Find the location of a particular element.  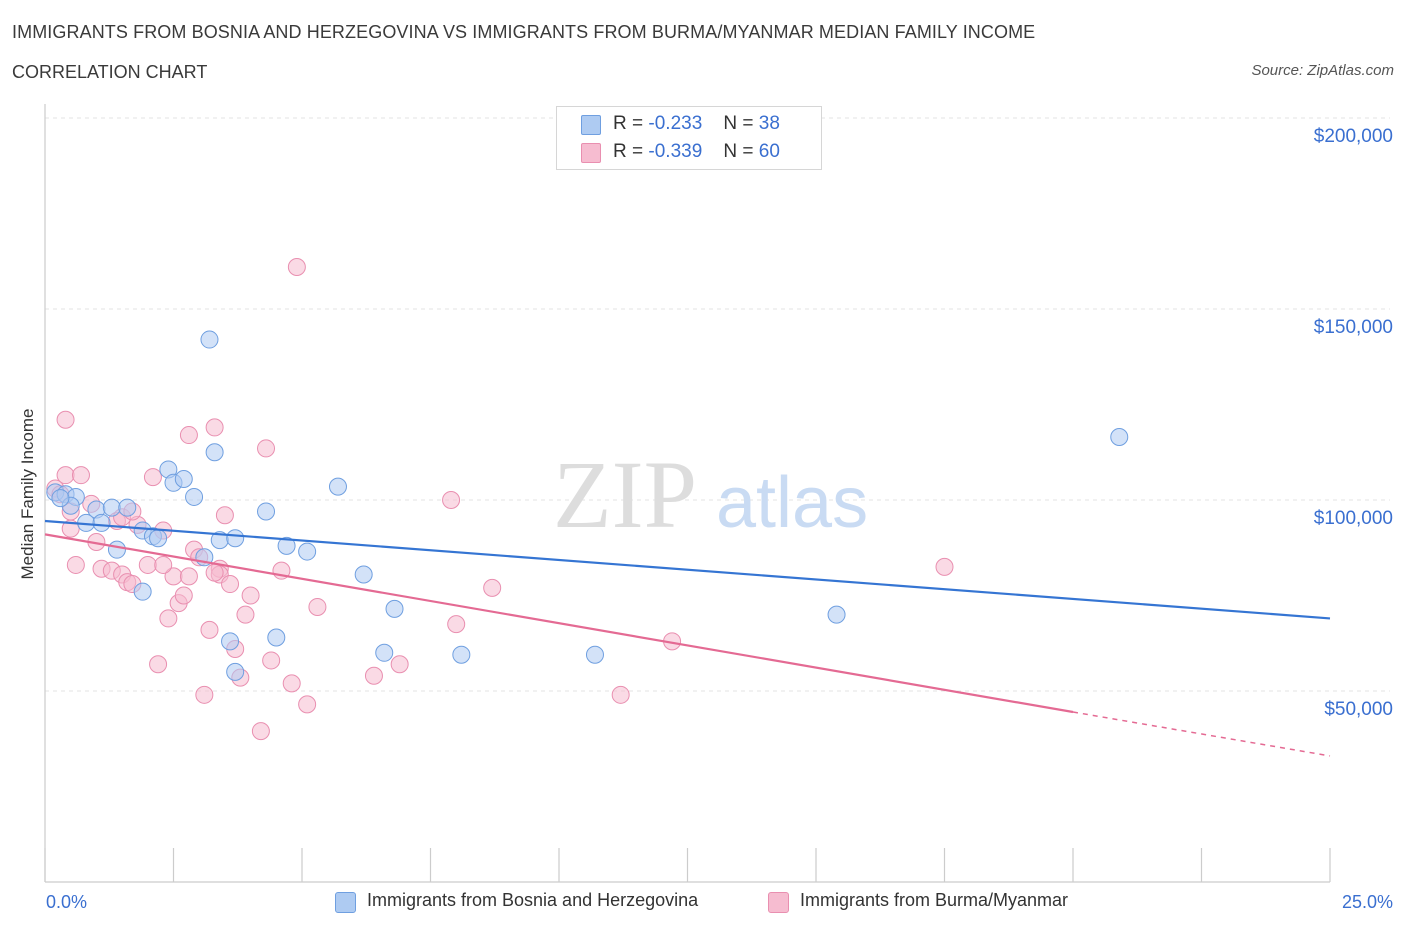

y-tick-label: $150,000 is located at coordinates (1353, 327).